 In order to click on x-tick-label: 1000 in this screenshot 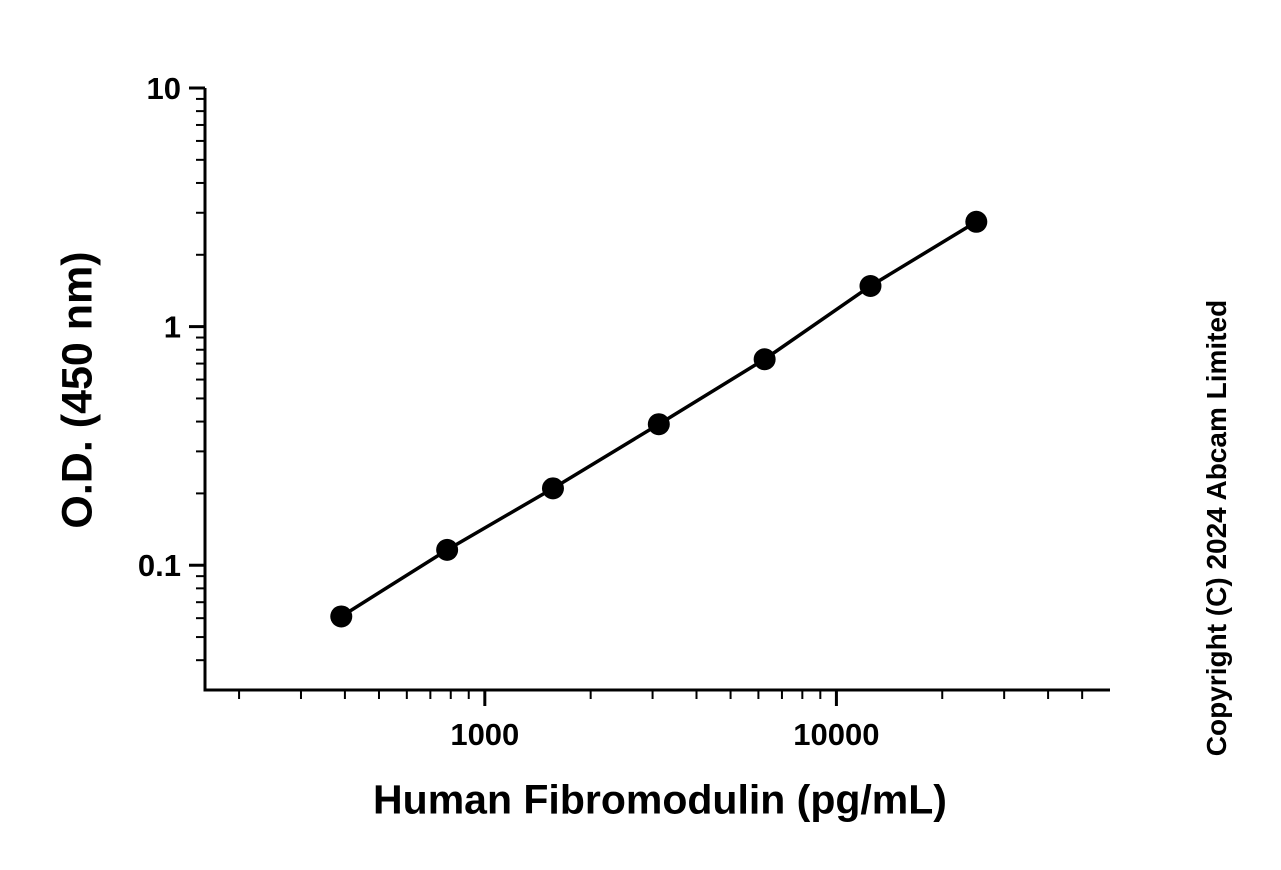, I will do `click(484, 734)`.